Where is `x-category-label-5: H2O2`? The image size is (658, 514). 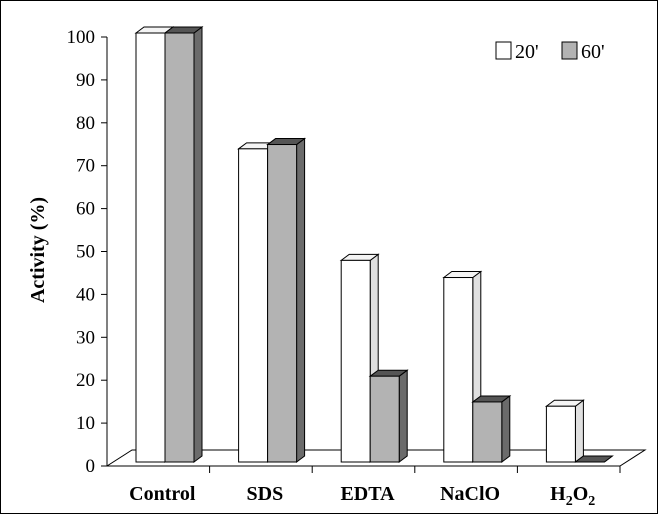 x-category-label-5: H2O2 is located at coordinates (572, 496).